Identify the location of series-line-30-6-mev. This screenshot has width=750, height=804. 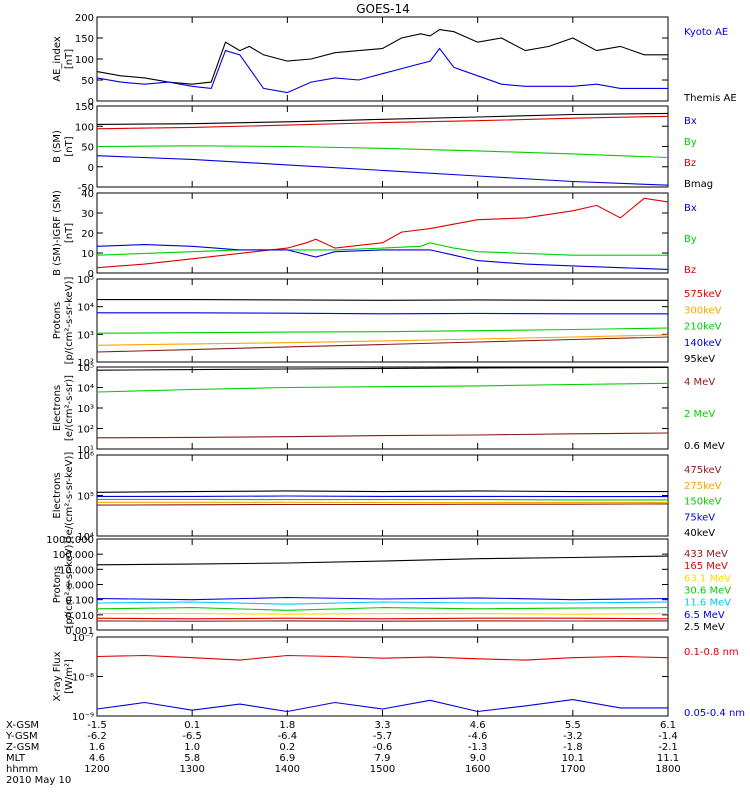
(382, 609).